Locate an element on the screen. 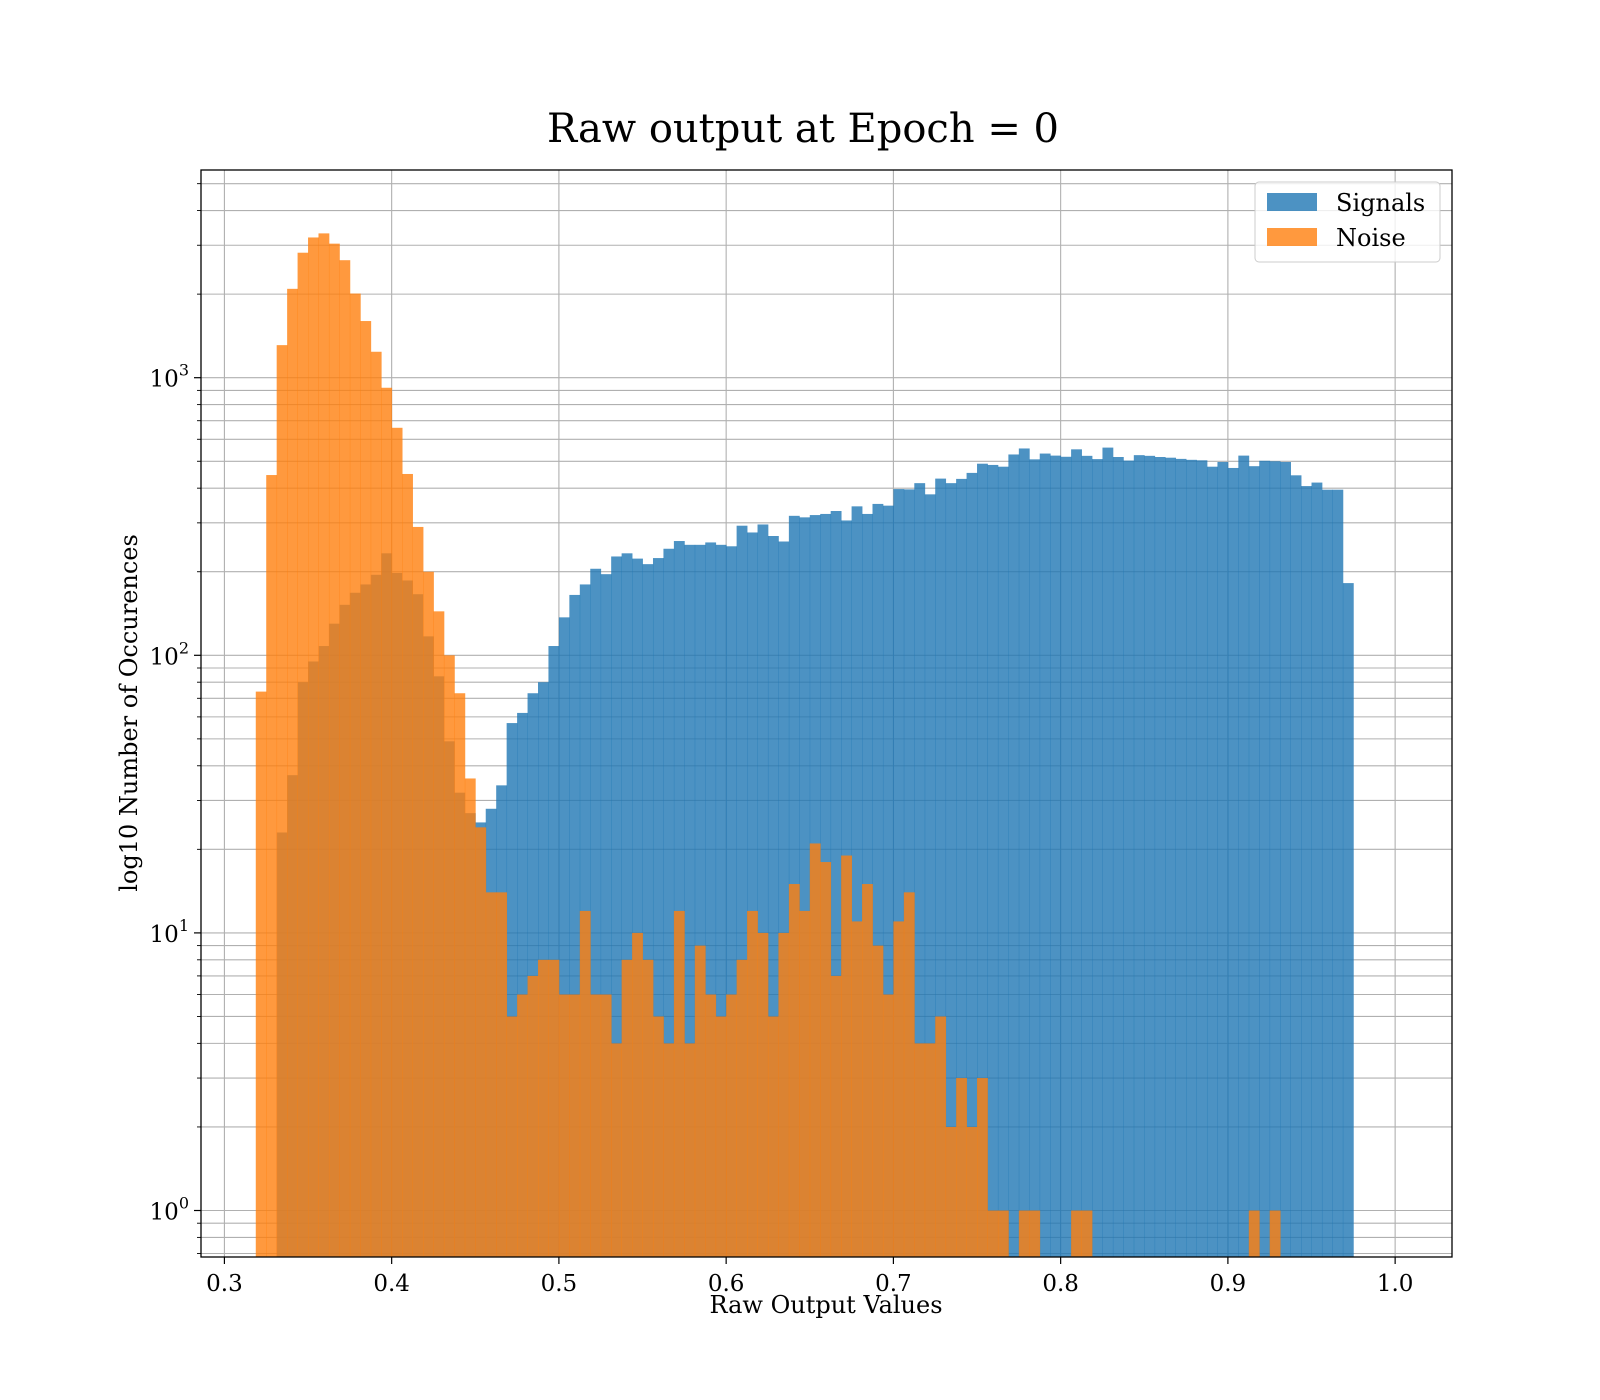  x-tick-label: 0.6 is located at coordinates (726, 1284).